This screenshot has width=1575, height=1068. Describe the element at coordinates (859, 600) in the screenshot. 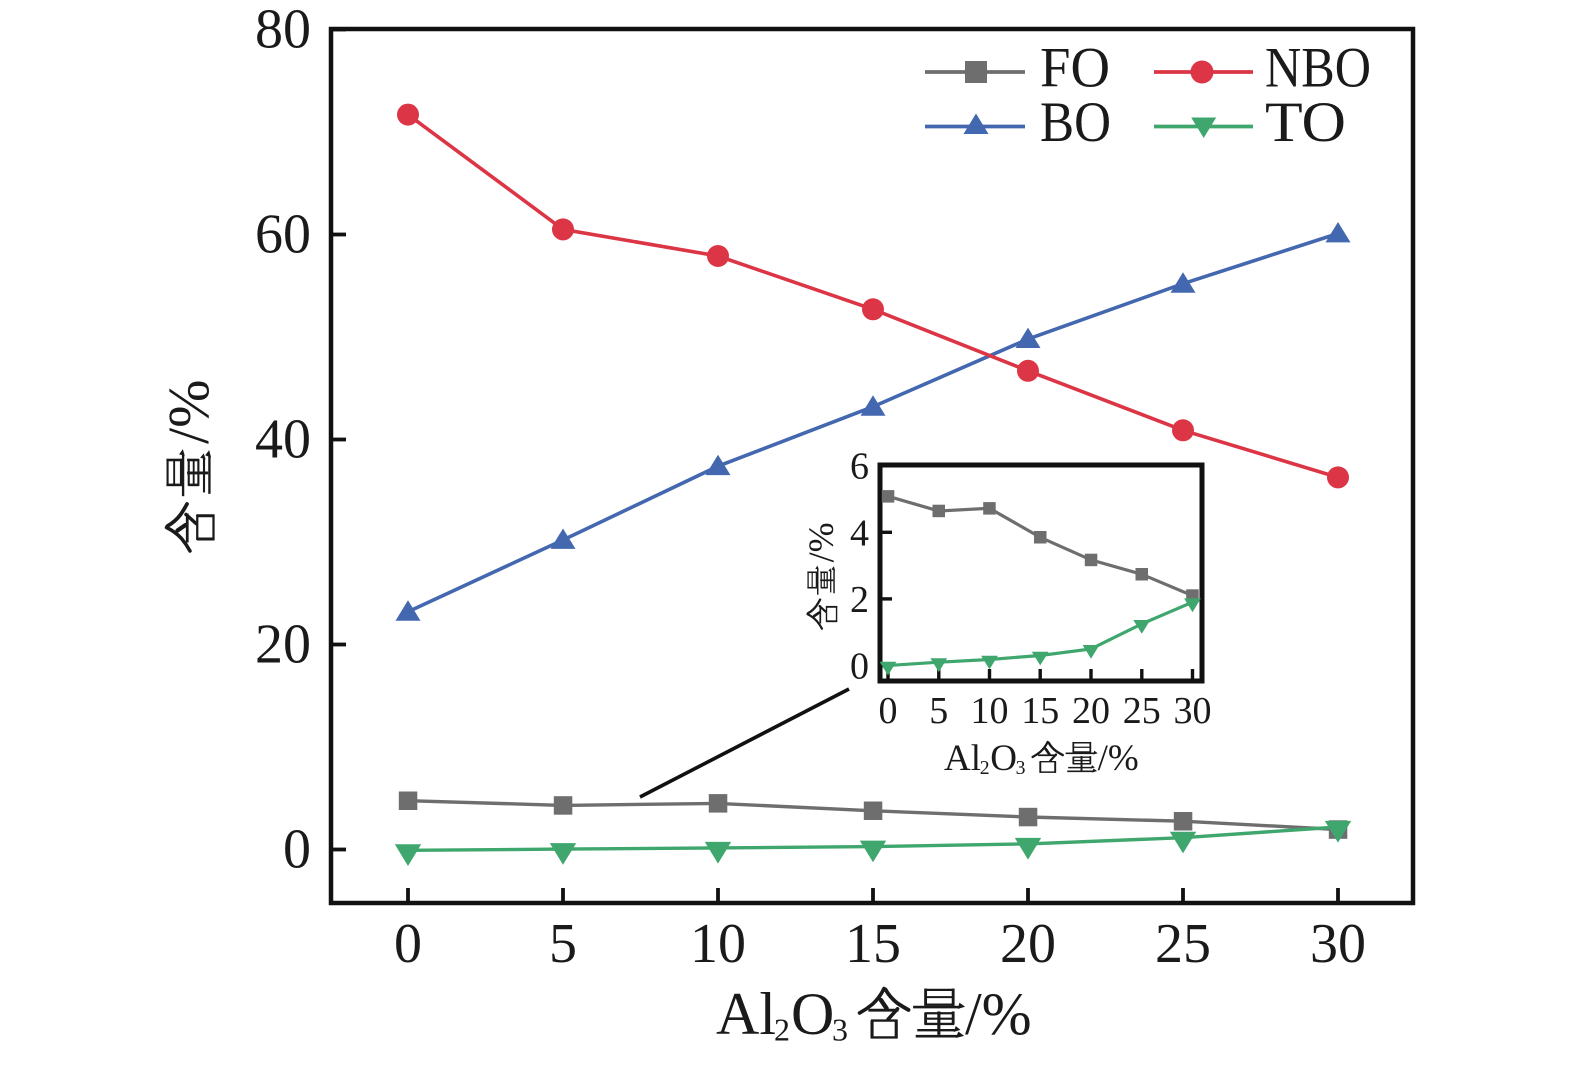

I see `svg-text: 2` at that location.